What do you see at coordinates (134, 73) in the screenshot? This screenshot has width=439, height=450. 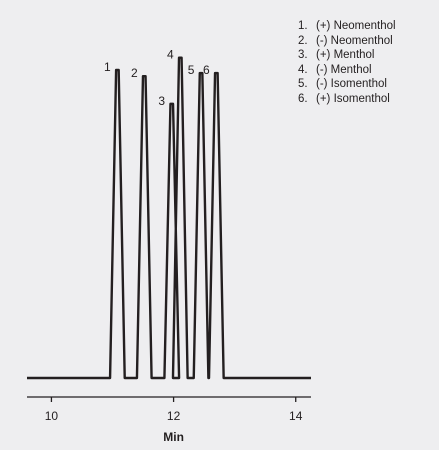 I see `peak-label: 2` at bounding box center [134, 73].